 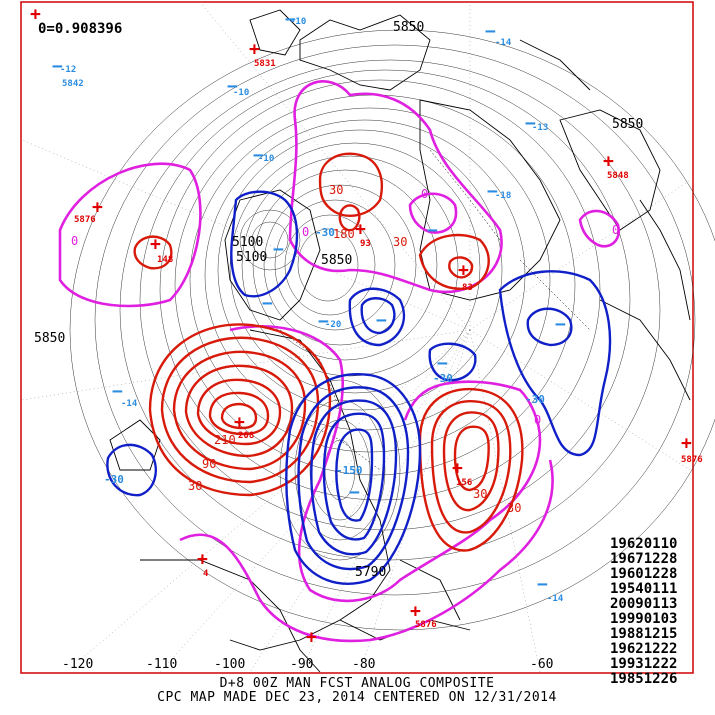 What do you see at coordinates (209, 464) in the screenshot?
I see `positive-anomaly-label: 90` at bounding box center [209, 464].